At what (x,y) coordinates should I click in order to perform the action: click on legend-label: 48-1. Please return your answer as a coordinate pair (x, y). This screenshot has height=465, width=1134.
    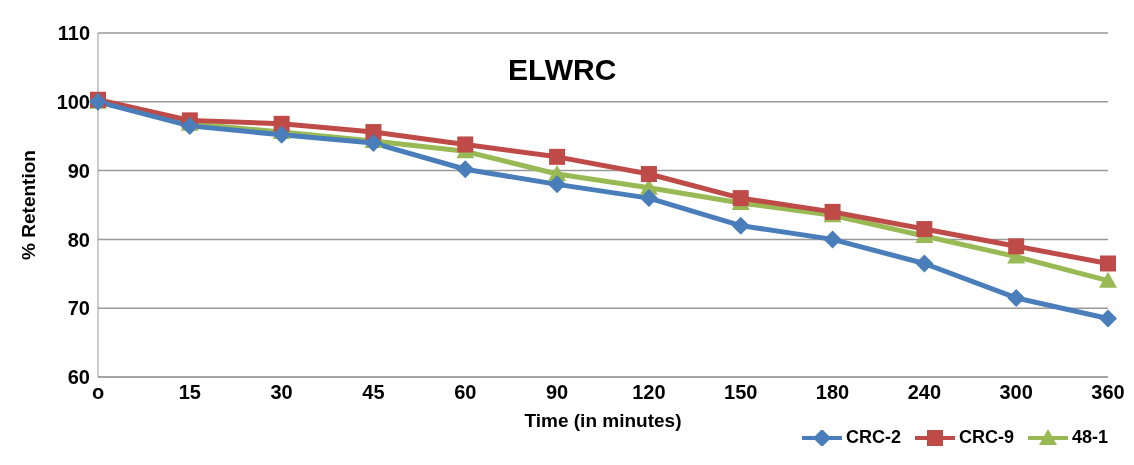
    Looking at the image, I should click on (1089, 437).